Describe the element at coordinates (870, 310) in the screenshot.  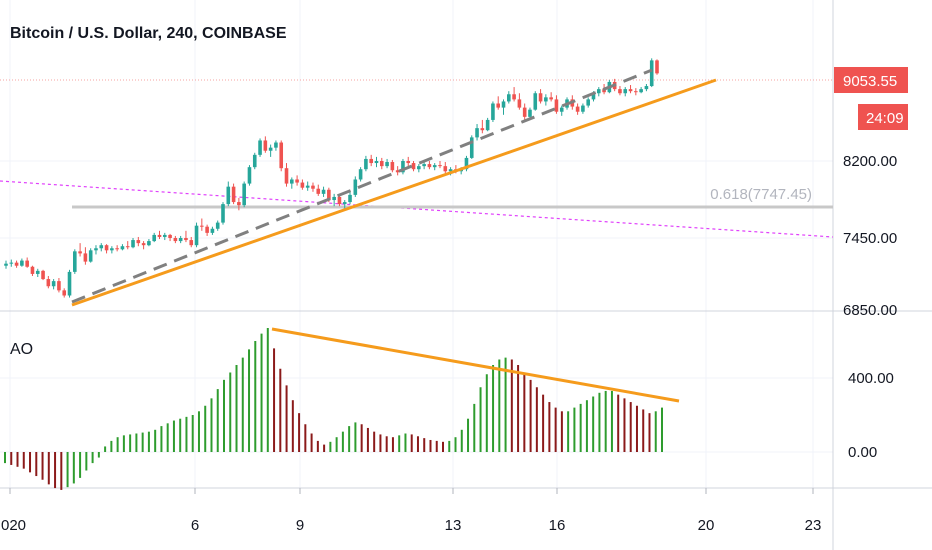
I see `price-tick-6850: 6850.00` at that location.